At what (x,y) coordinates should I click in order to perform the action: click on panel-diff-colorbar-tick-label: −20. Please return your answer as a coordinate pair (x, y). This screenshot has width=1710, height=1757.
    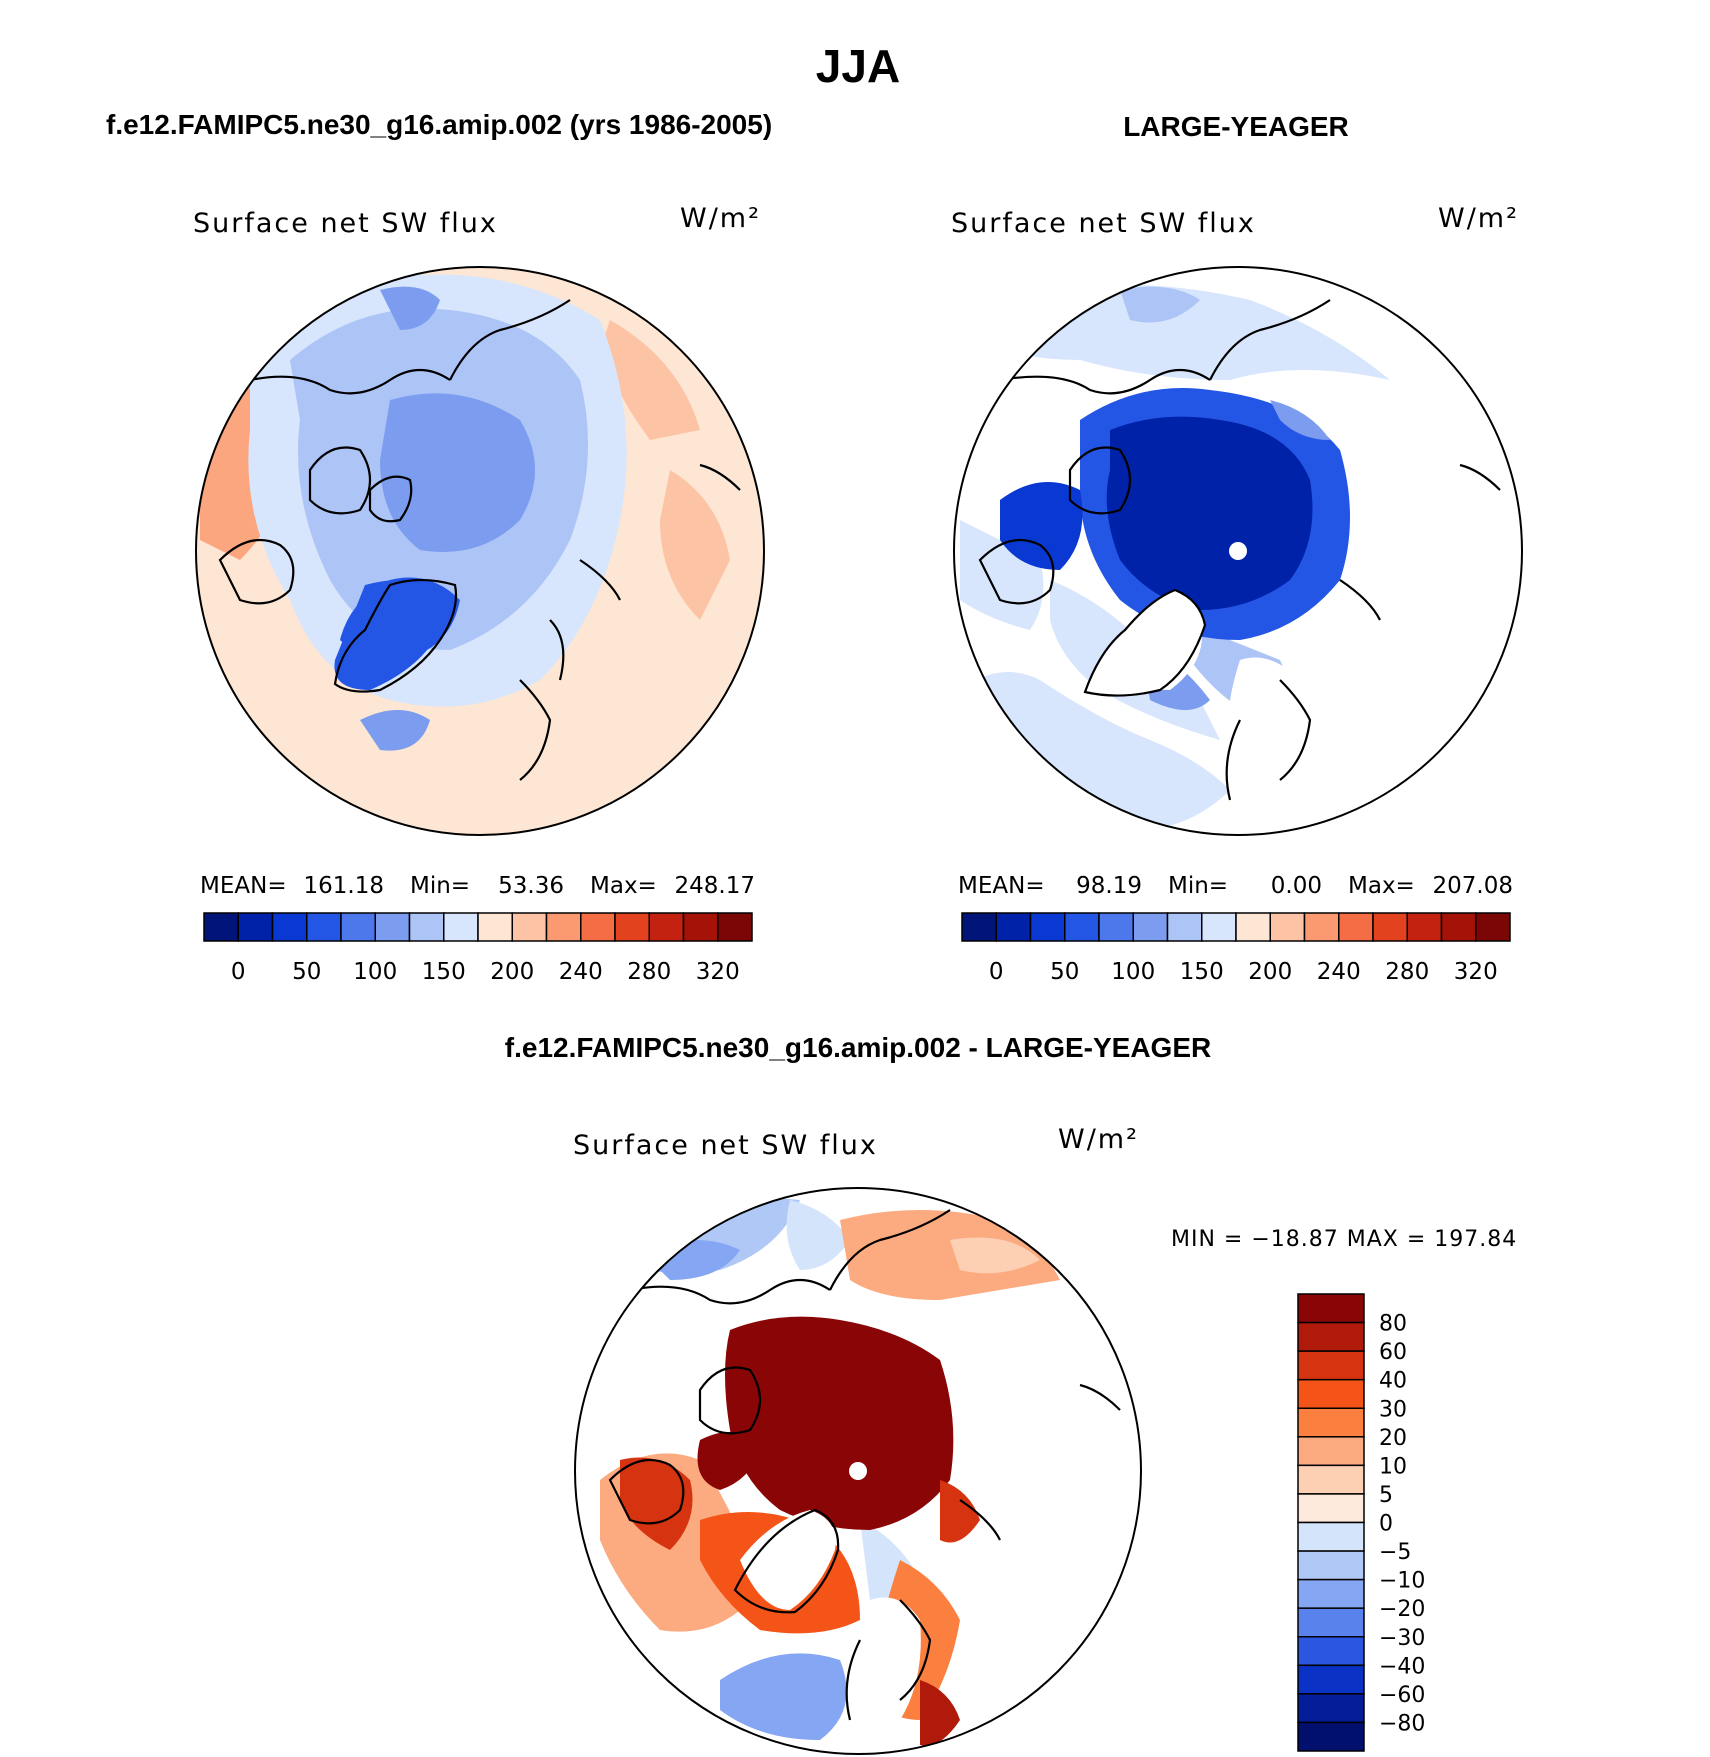
    Looking at the image, I should click on (1402, 1609).